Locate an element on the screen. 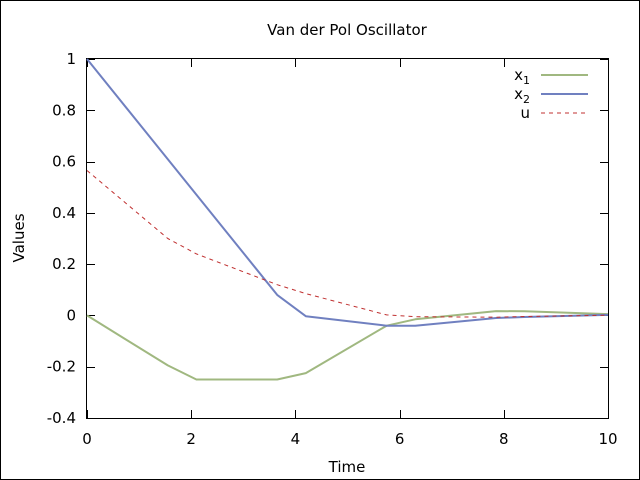 This screenshot has height=480, width=640. series-line-x1 is located at coordinates (347, 345).